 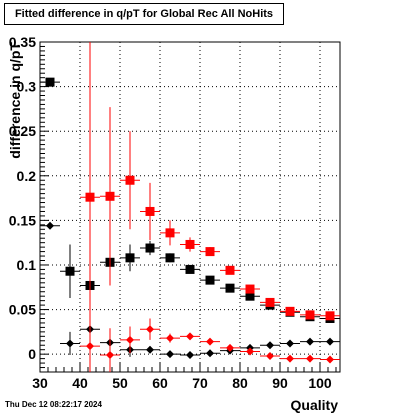 What do you see at coordinates (22, 310) in the screenshot?
I see `y-tick-label: 0.05` at bounding box center [22, 310].